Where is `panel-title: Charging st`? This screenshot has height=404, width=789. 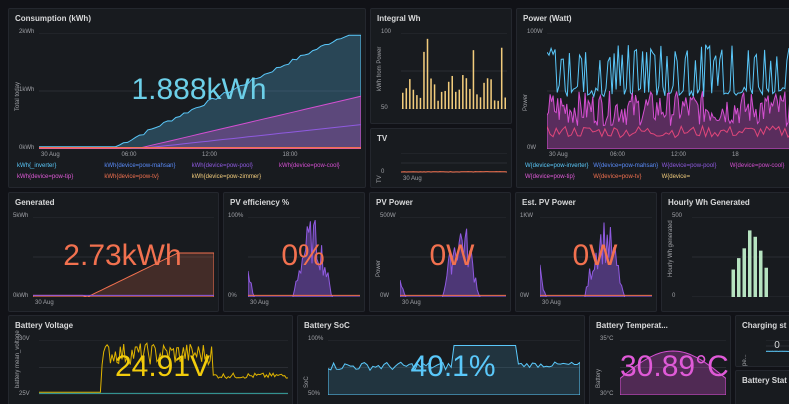 panel-title: Charging st is located at coordinates (764, 325).